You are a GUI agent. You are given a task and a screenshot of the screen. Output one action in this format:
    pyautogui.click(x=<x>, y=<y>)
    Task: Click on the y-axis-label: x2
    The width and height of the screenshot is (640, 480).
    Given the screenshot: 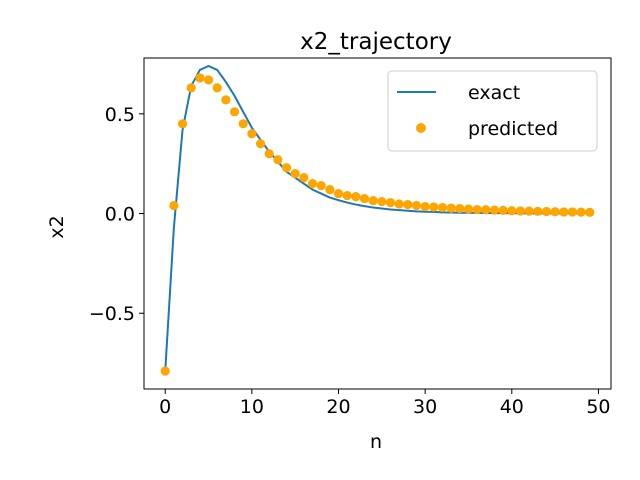 What is the action you would take?
    pyautogui.click(x=57, y=226)
    